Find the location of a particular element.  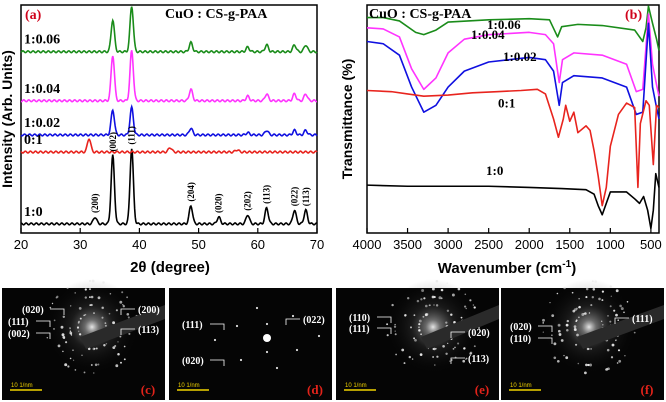

x-tick-label: 30 is located at coordinates (80, 244).